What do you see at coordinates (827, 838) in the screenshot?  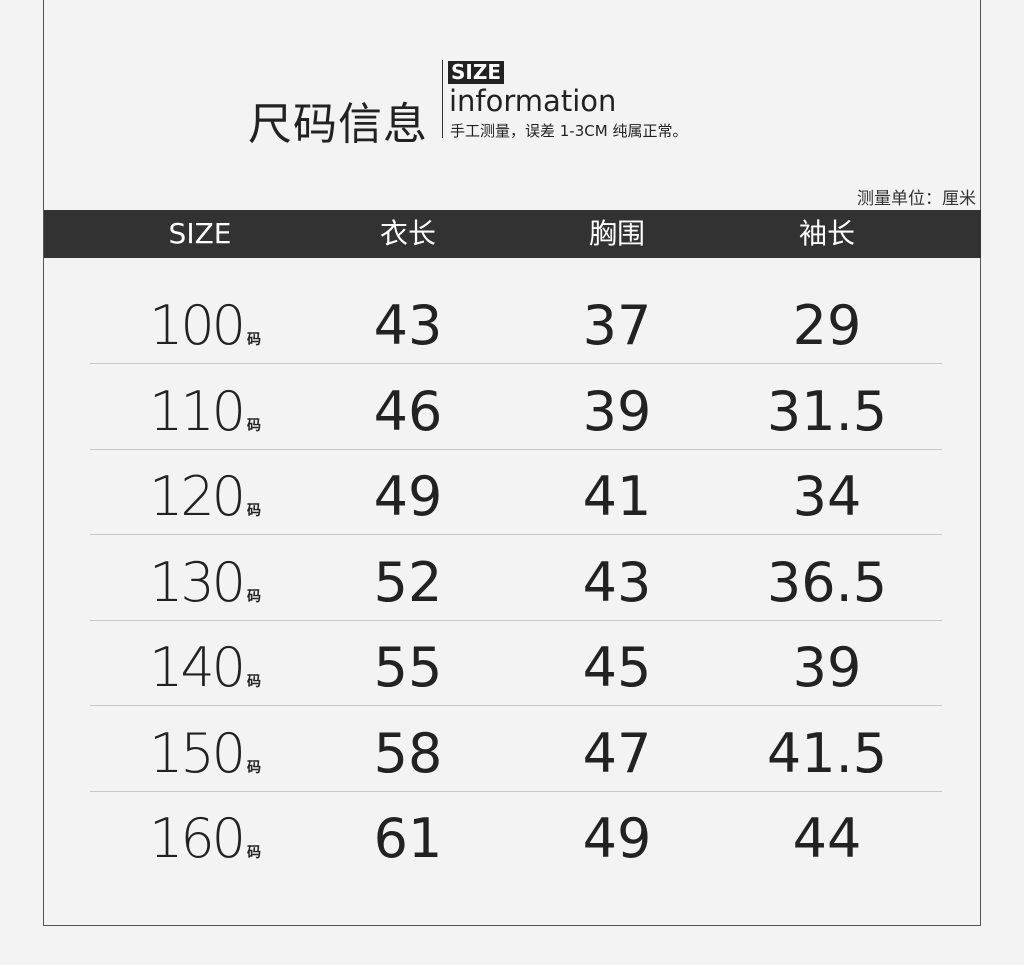 I see `sleeve-cell: 44` at bounding box center [827, 838].